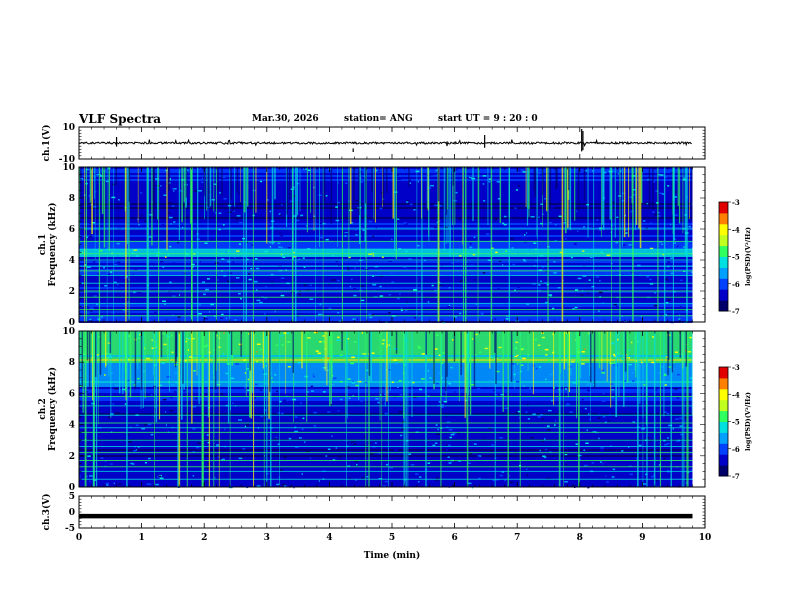  I want to click on station-label: station= ANG, so click(378, 119).